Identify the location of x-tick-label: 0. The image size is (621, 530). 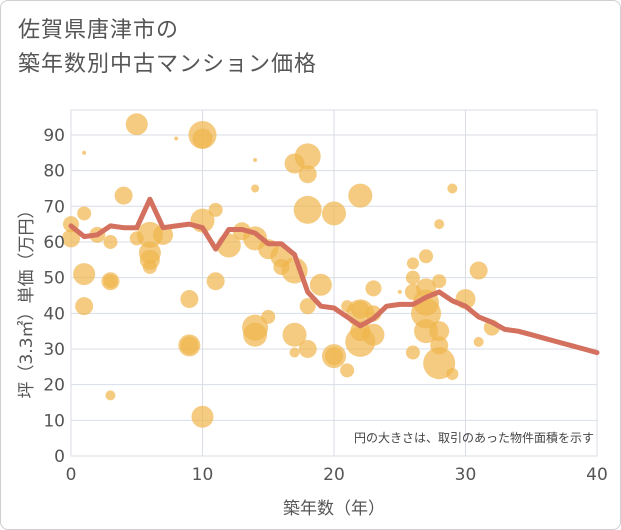
(71, 475).